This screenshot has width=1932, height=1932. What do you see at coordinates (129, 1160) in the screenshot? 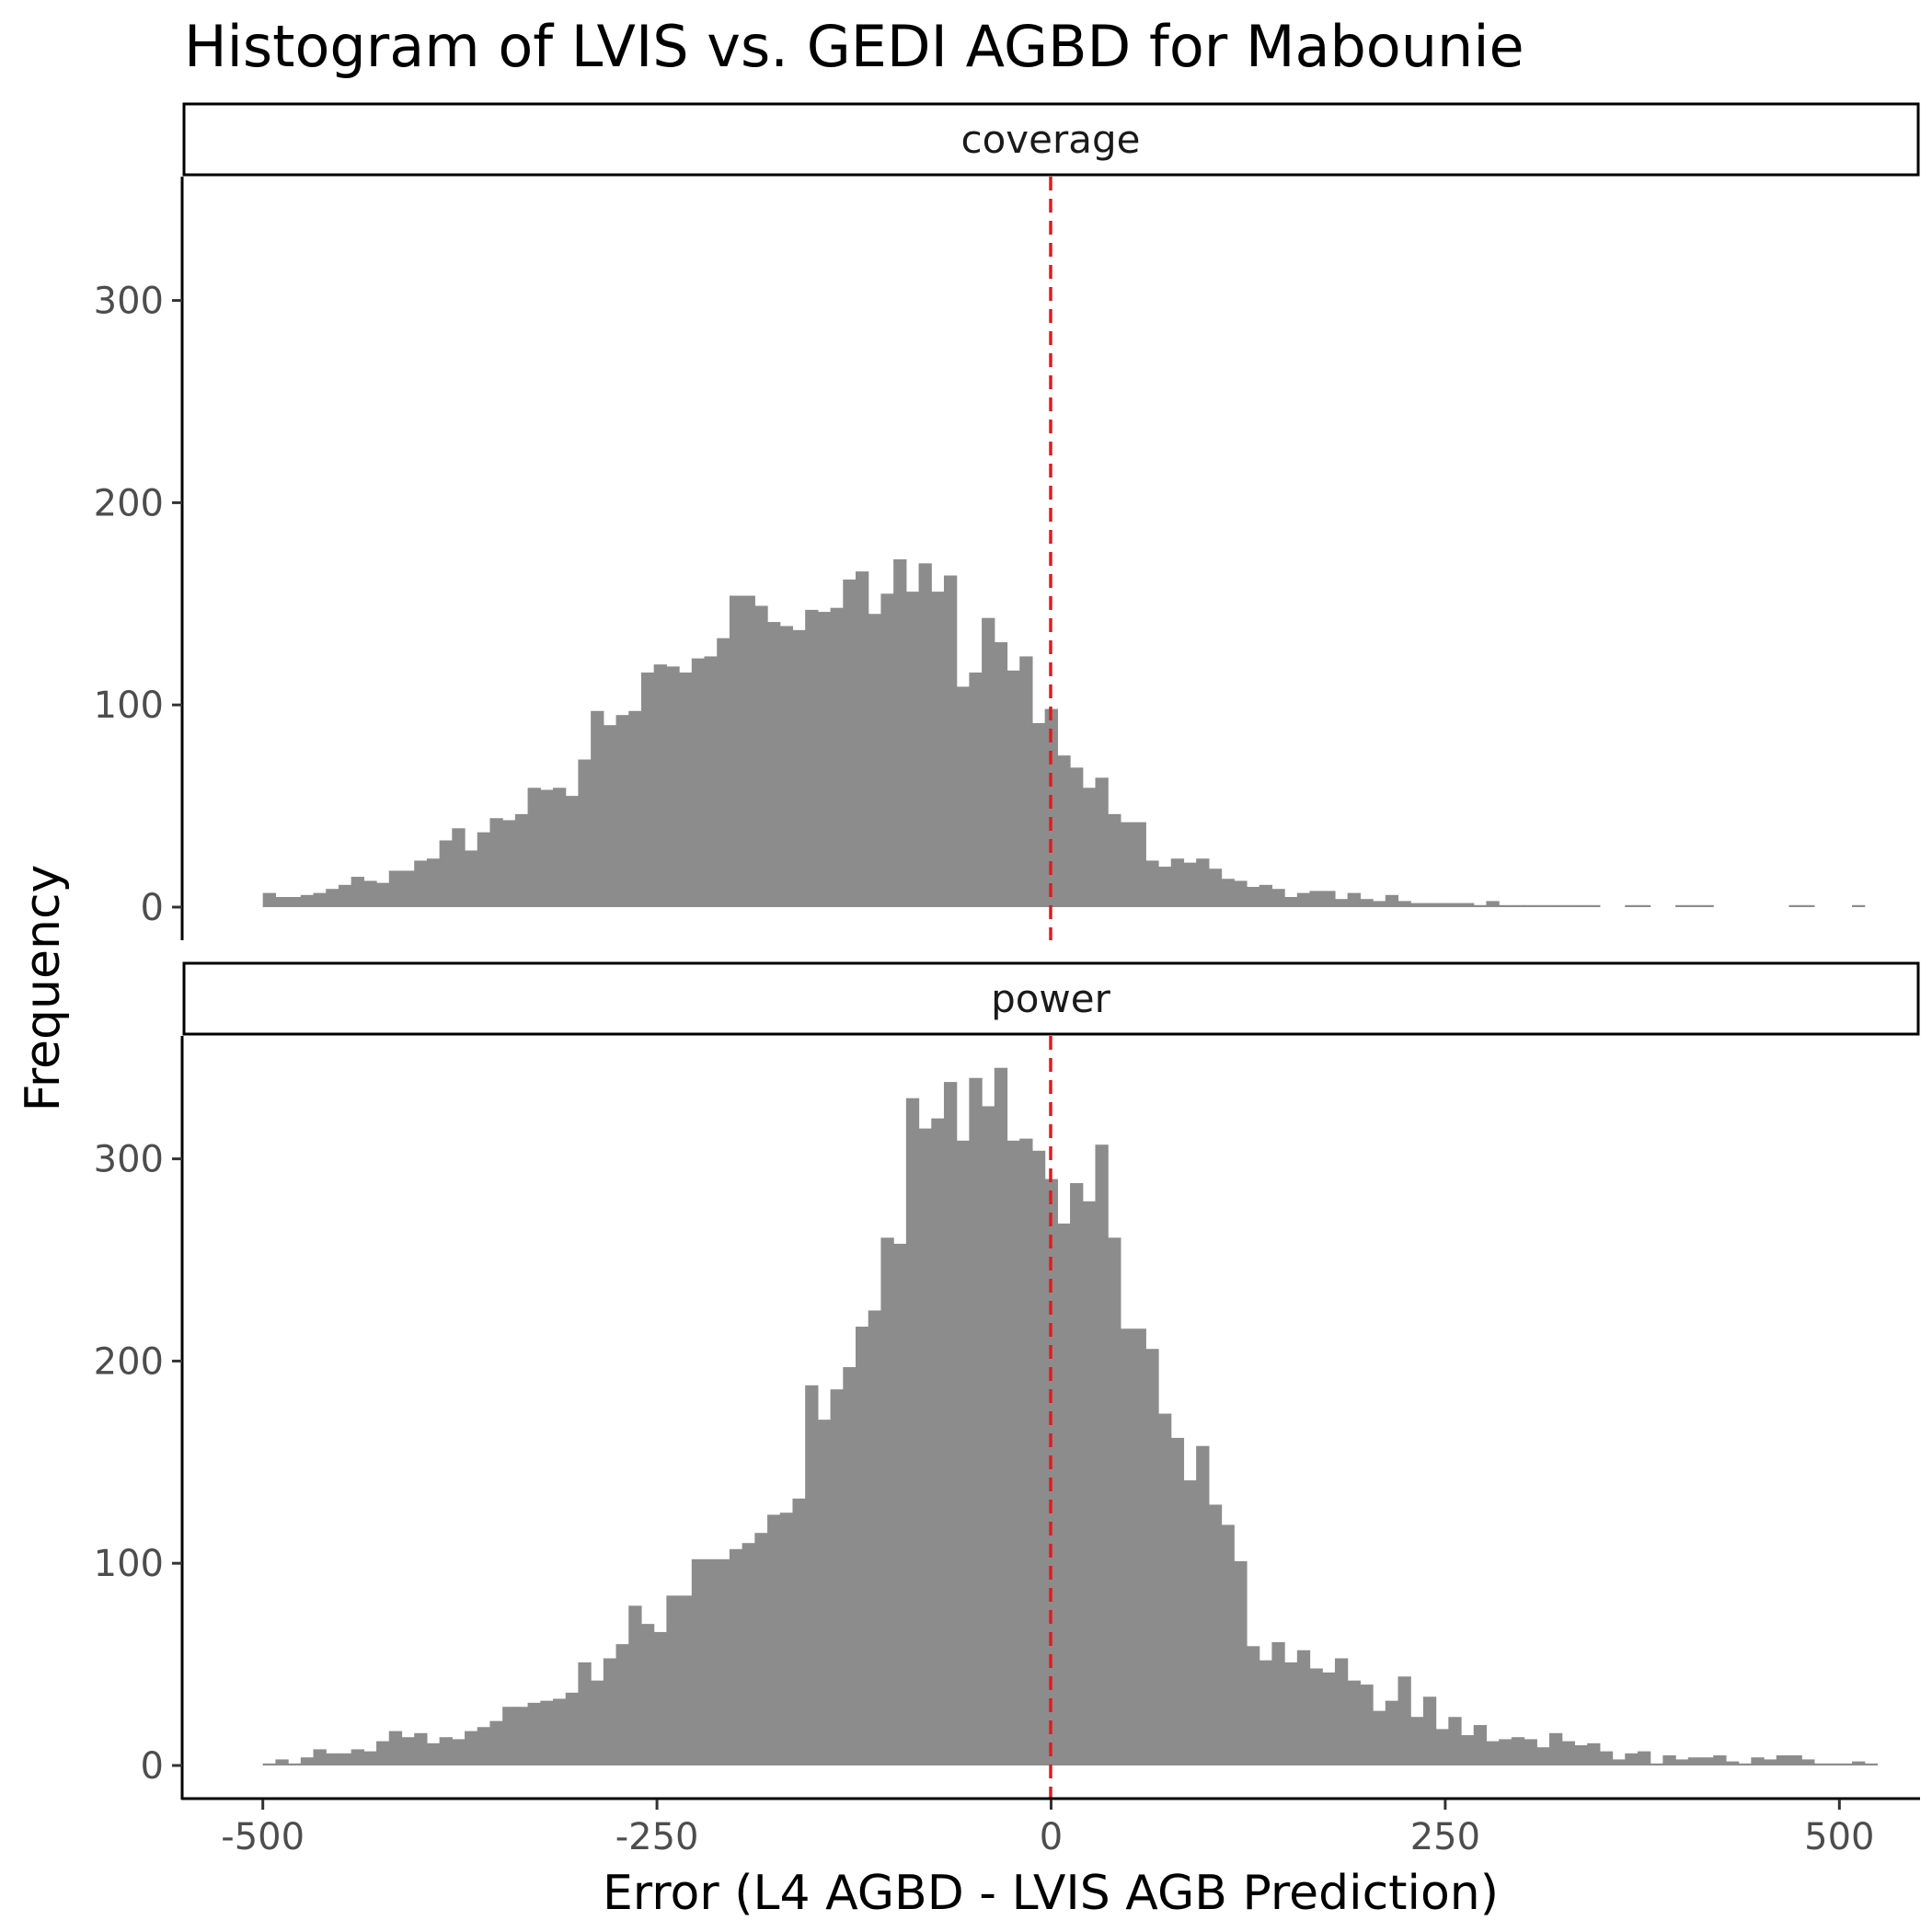
I see `y-tick-label: 300` at bounding box center [129, 1160].